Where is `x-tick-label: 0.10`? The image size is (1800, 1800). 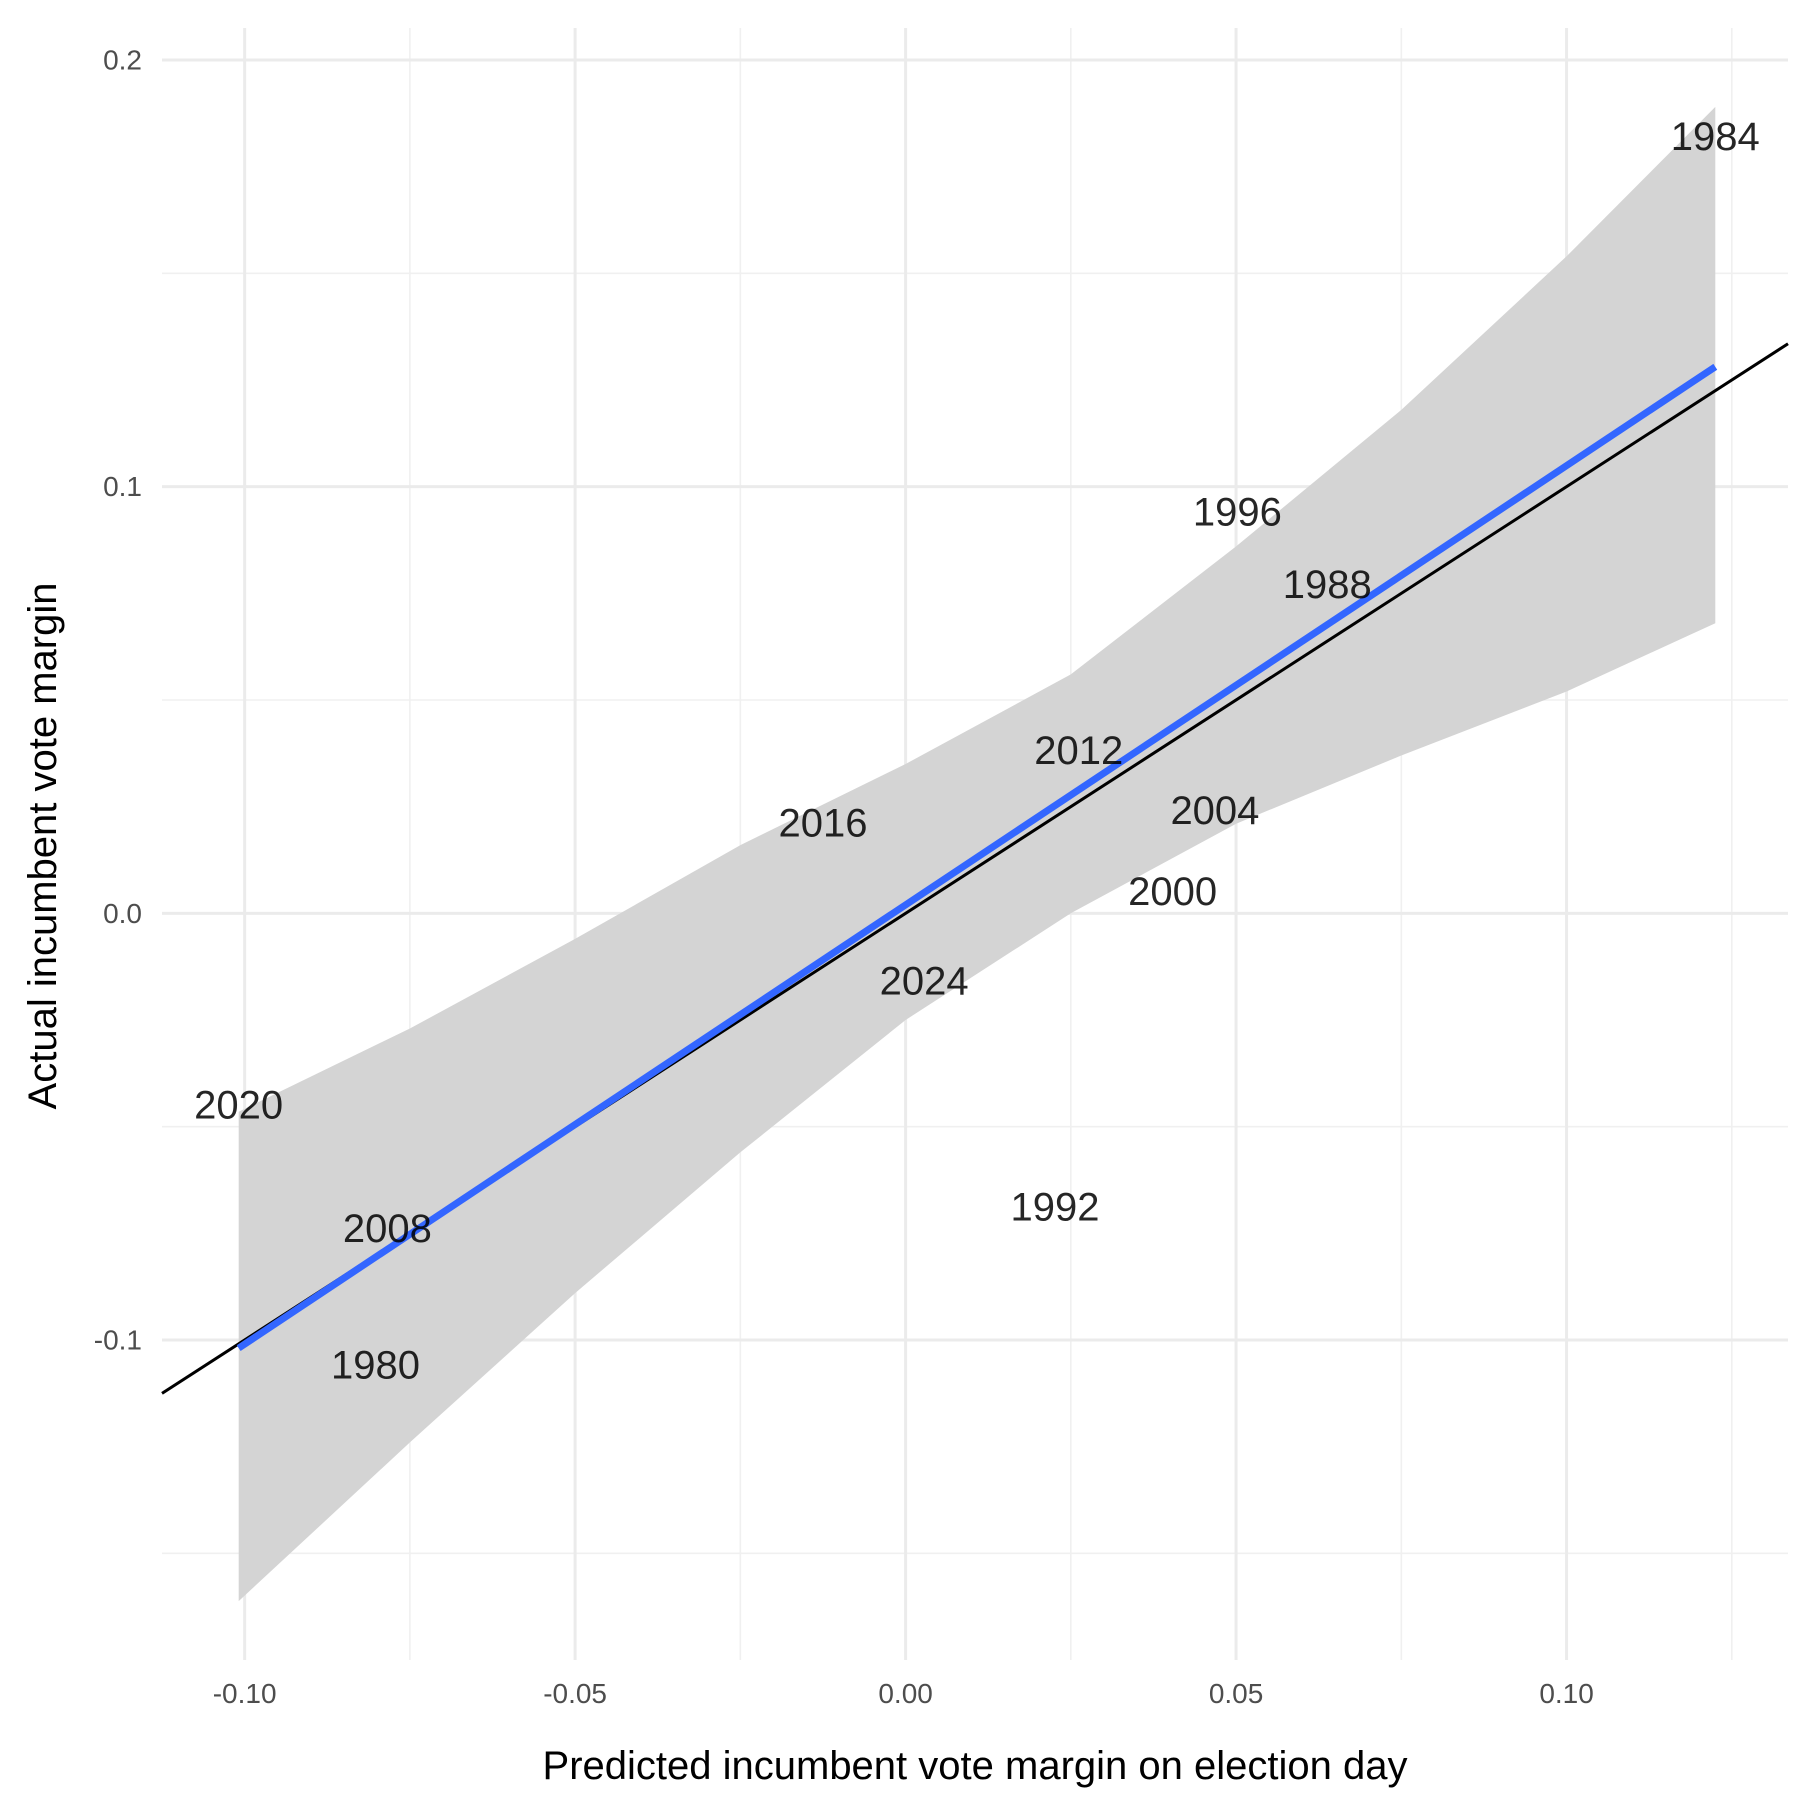
x-tick-label: 0.10 is located at coordinates (1566, 1693).